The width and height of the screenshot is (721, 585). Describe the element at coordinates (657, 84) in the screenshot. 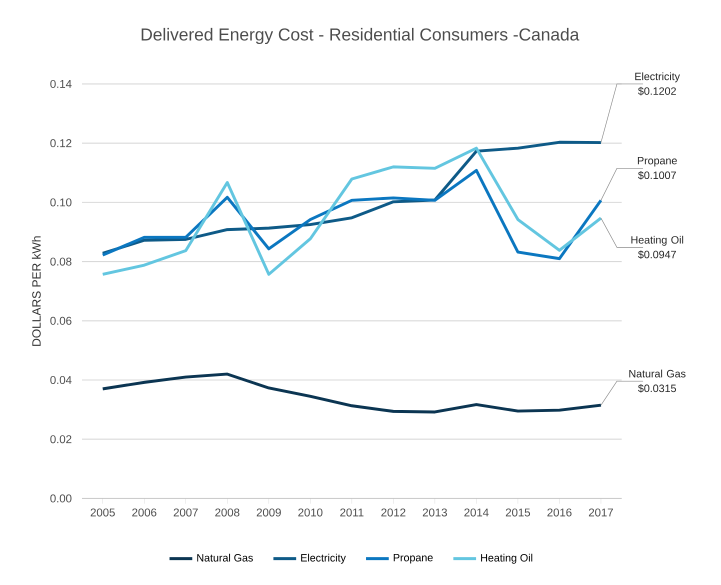

I see `annotation: Electricity $0.1202` at that location.